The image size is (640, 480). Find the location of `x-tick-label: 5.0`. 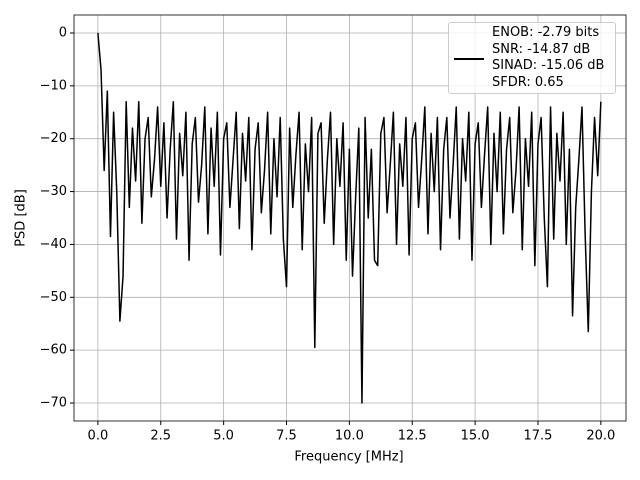

x-tick-label: 5.0 is located at coordinates (223, 436).